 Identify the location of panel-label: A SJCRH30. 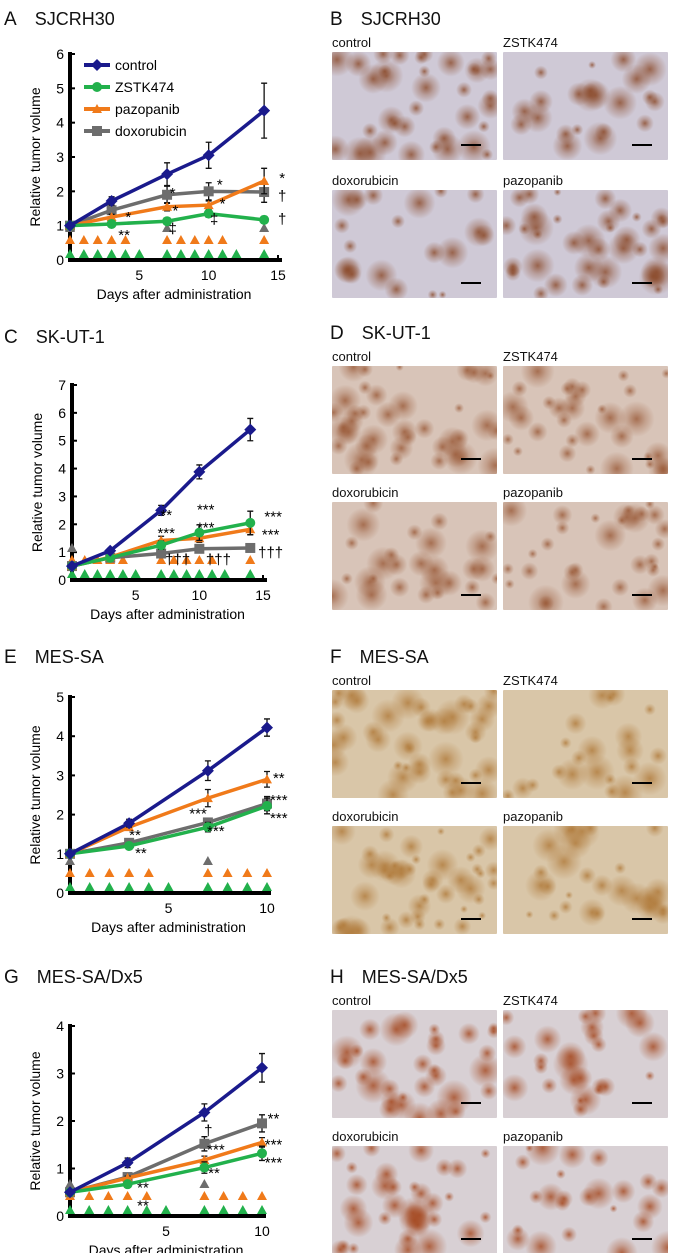
(59, 19).